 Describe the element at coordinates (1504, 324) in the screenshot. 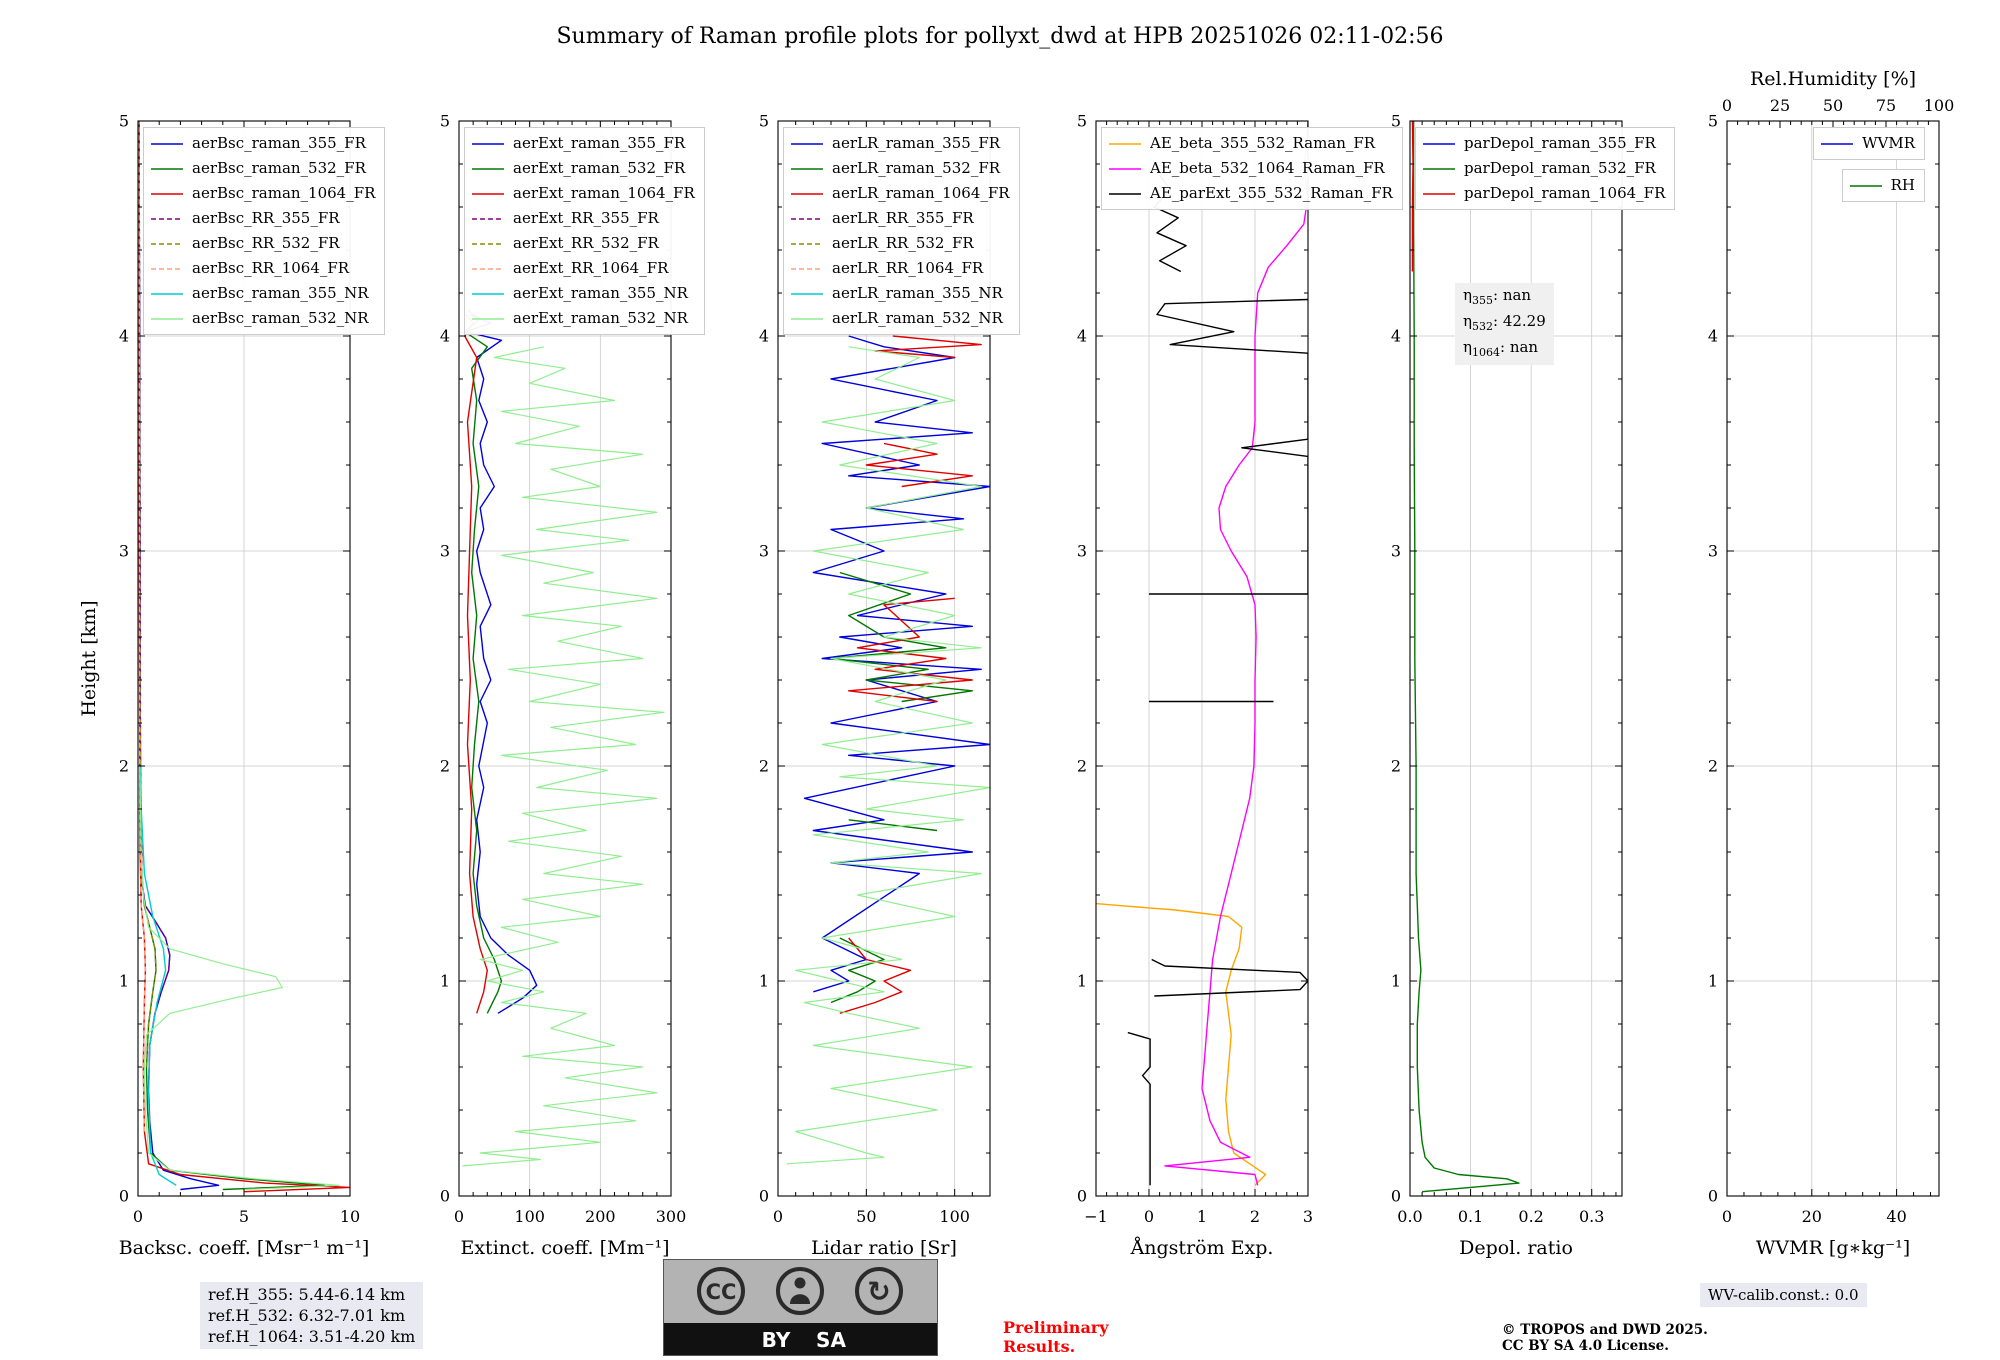

I see `eta-annotation: η355: nan η532: 42.29 η1064: nan` at that location.